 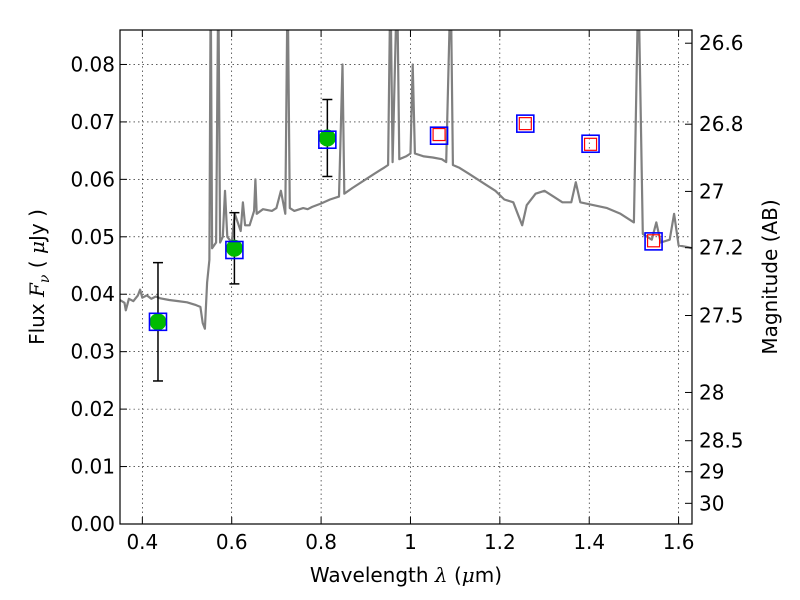 I want to click on magnitude-tick-label: 27, so click(x=711, y=191).